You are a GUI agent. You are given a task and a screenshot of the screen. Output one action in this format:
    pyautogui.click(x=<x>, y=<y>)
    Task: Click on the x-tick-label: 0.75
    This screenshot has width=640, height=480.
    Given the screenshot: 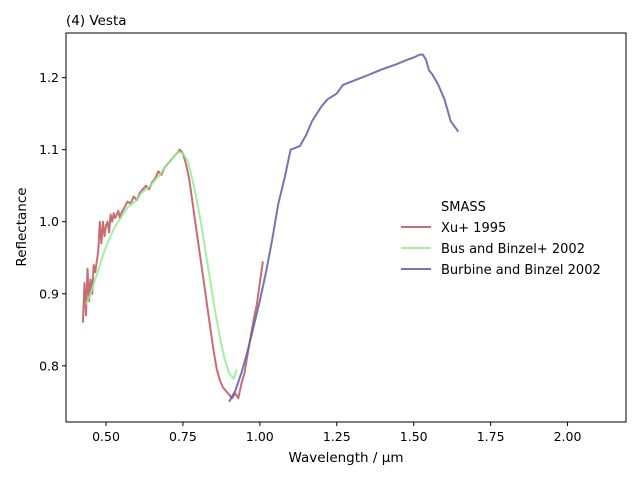 What is the action you would take?
    pyautogui.click(x=183, y=436)
    